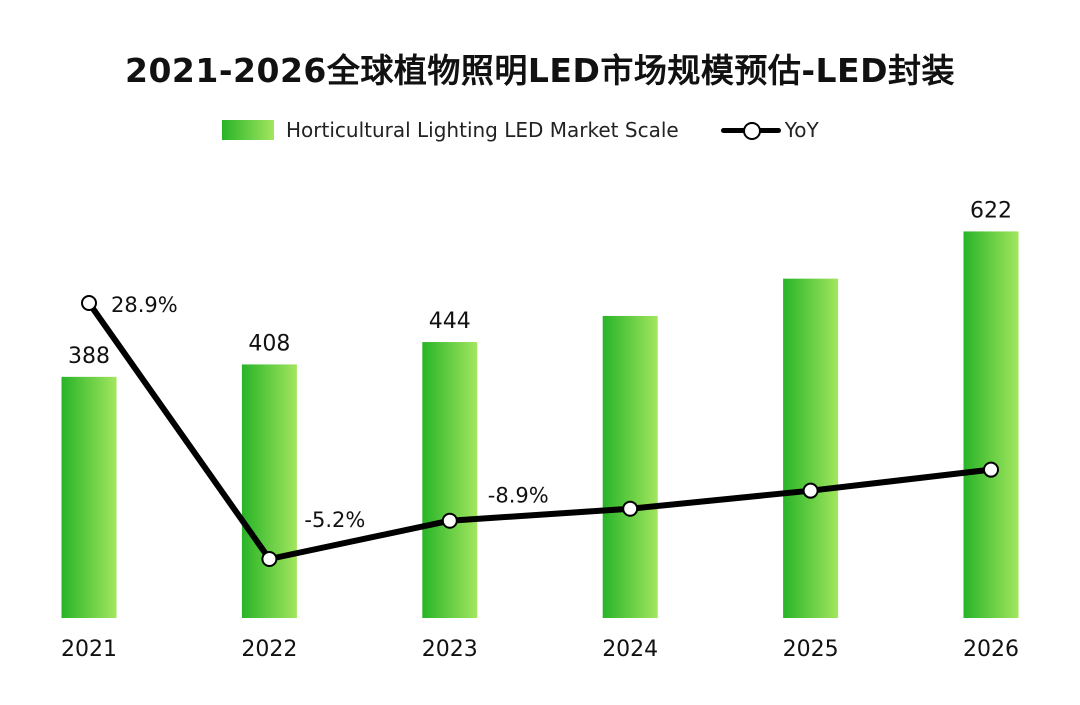  What do you see at coordinates (334, 520) in the screenshot?
I see `yoy-label: -5.2%` at bounding box center [334, 520].